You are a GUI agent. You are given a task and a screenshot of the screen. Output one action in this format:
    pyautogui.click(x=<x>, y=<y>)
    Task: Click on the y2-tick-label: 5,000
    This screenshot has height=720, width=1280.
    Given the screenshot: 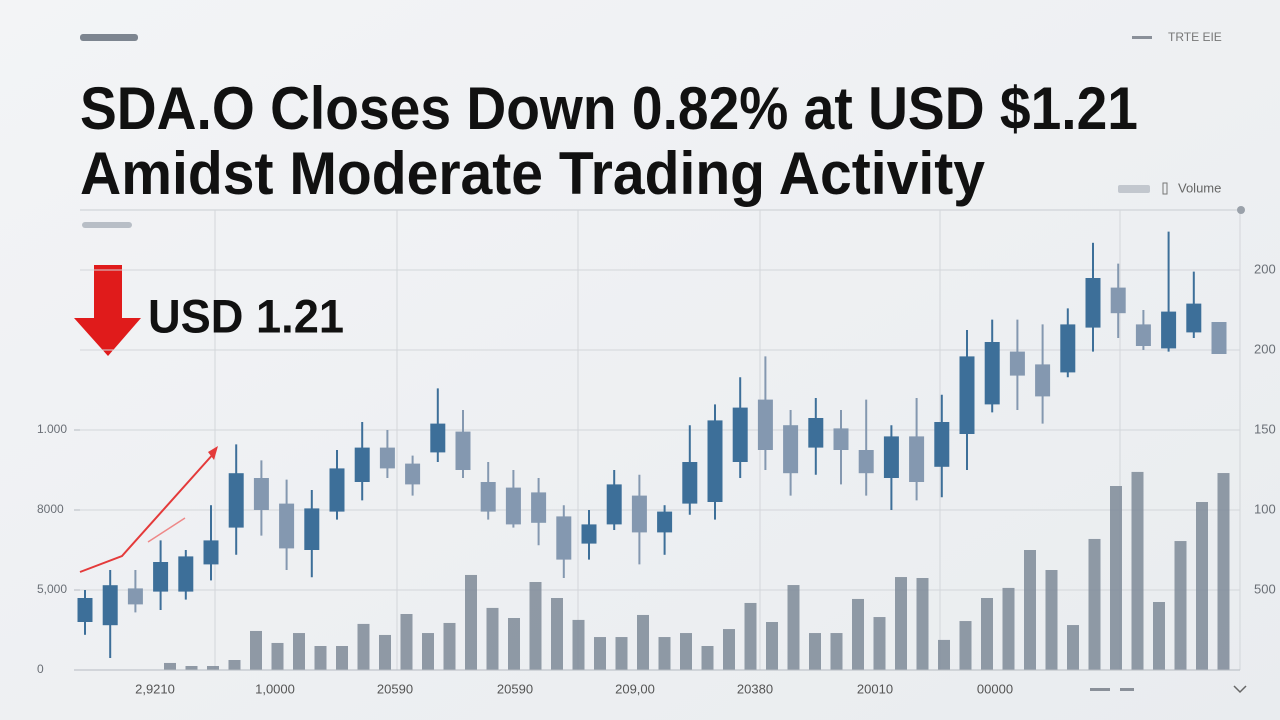 What is the action you would take?
    pyautogui.click(x=52, y=589)
    